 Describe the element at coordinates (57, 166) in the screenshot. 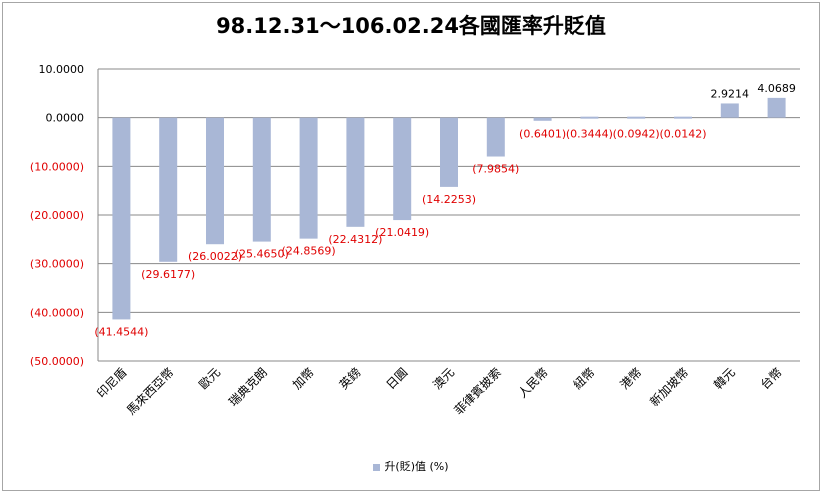

I see `y-tick-label: (10.0000)` at that location.